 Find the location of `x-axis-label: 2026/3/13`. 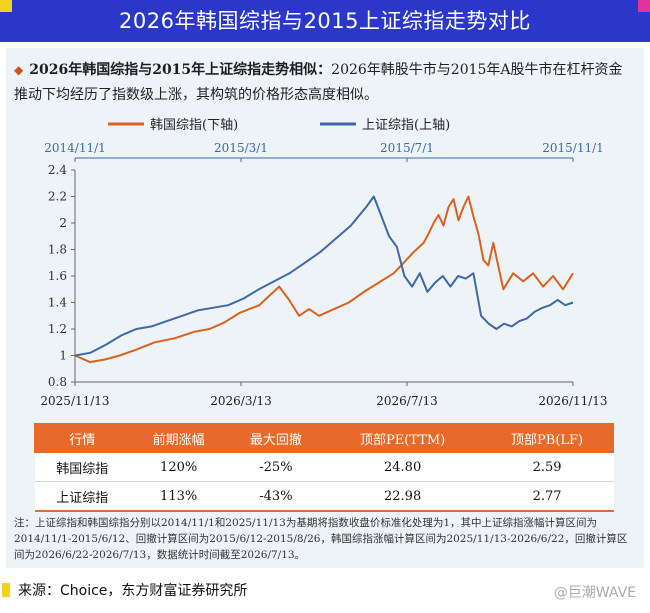

x-axis-label: 2026/3/13 is located at coordinates (241, 401).